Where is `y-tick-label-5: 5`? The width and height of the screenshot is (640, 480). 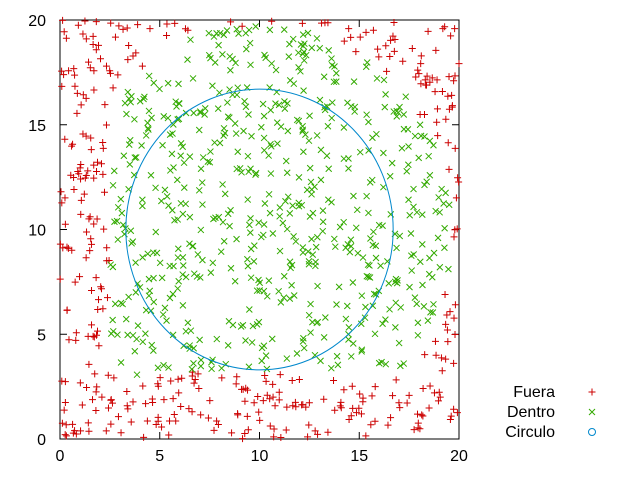
y-tick-label-5: 5 is located at coordinates (41, 335).